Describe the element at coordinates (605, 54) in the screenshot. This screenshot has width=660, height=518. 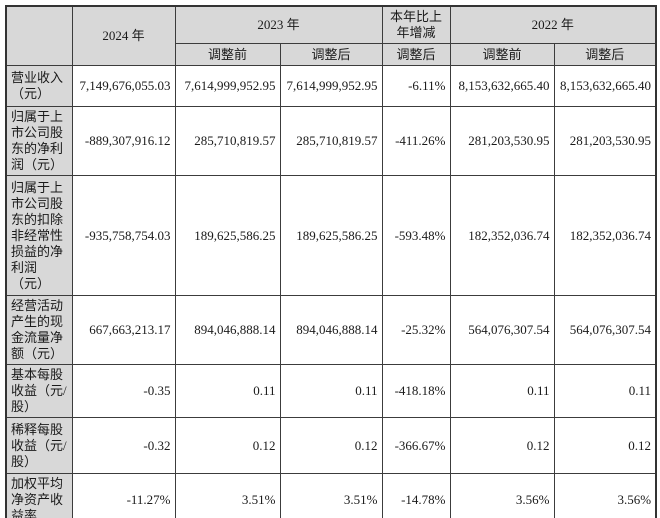
I see `header-2022-after: 调整后` at that location.